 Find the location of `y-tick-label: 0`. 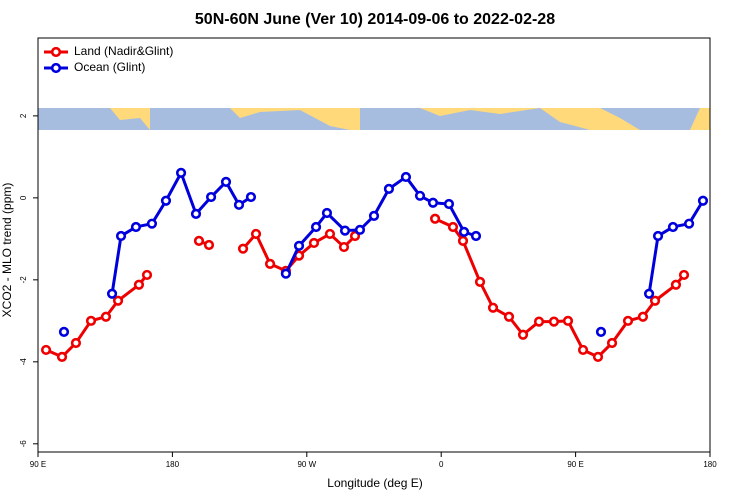

y-tick-label: 0 is located at coordinates (23, 197).